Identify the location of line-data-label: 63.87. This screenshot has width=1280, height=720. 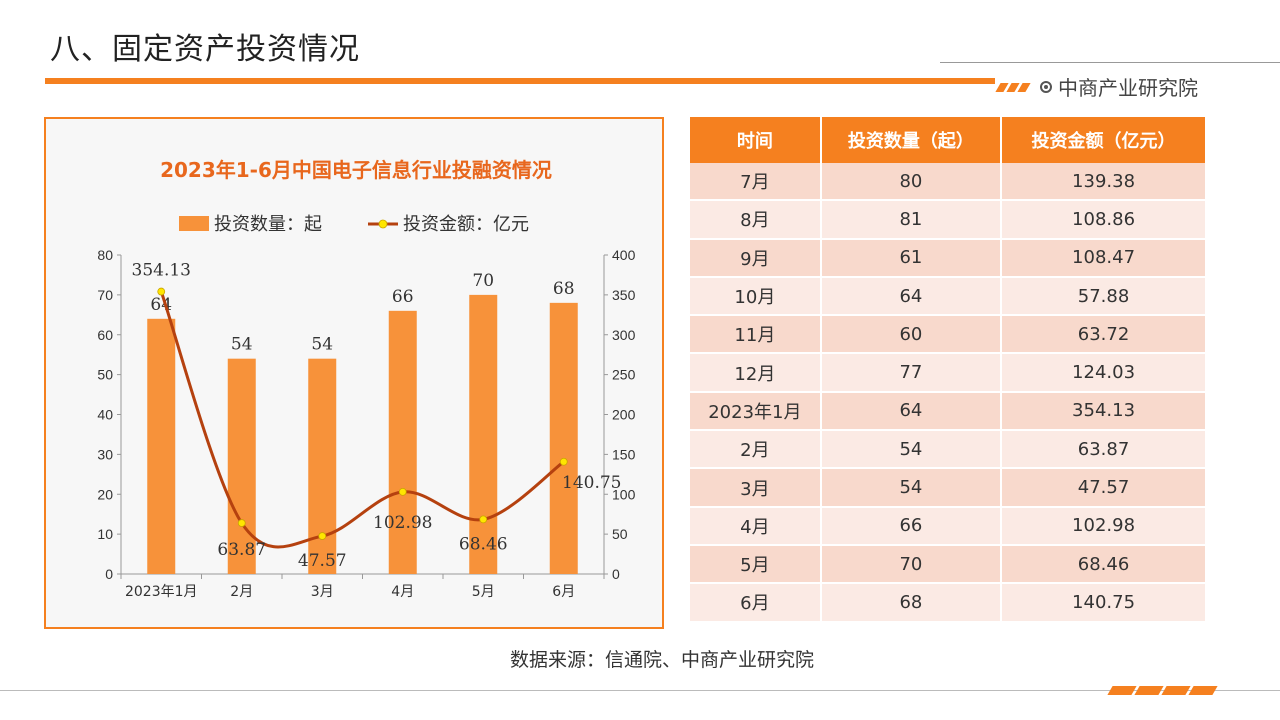
(241, 550).